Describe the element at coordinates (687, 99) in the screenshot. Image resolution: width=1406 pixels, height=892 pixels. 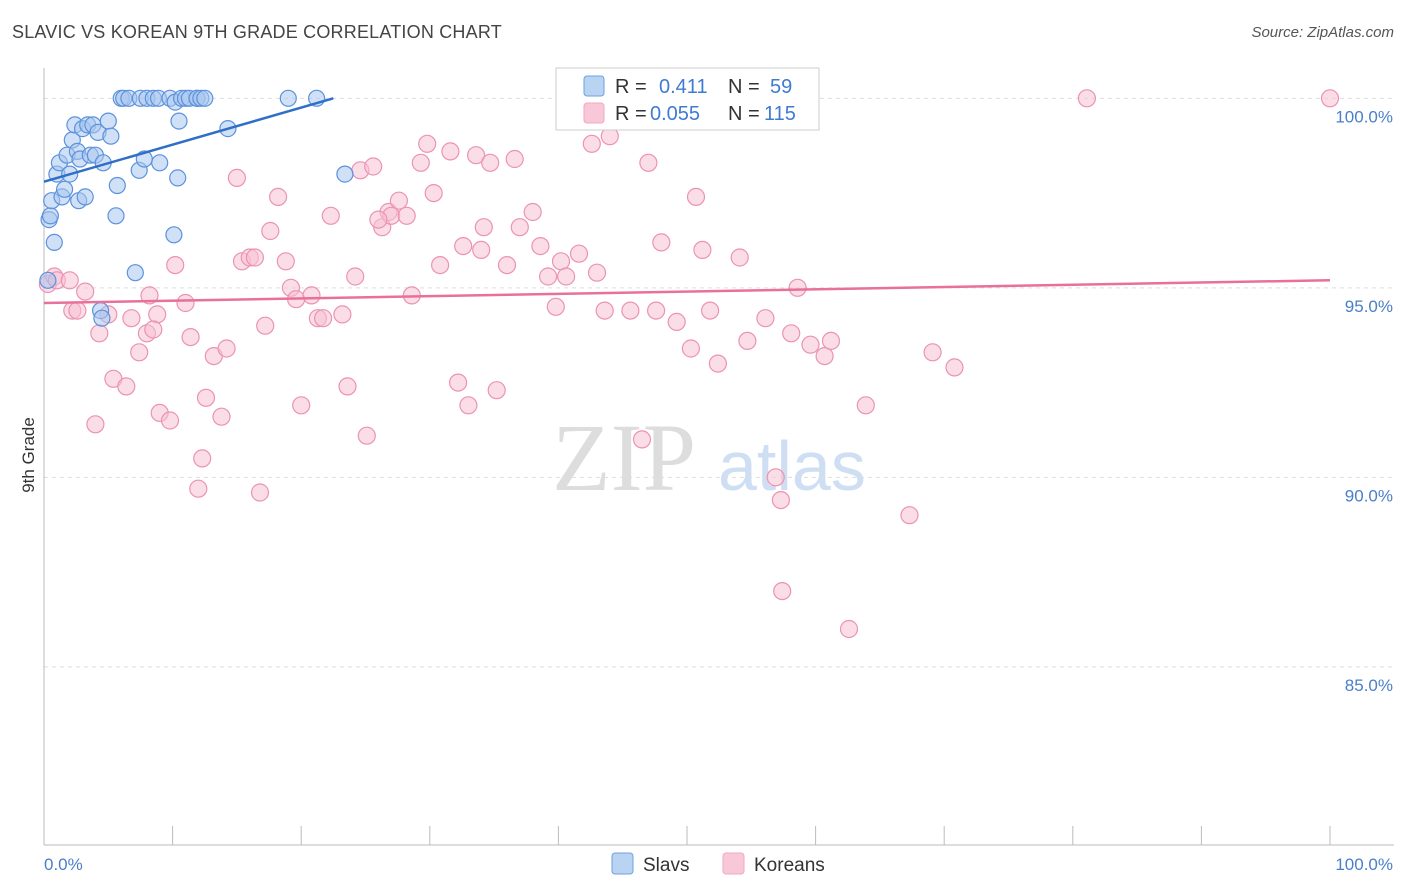
I see `stats-legend: R = 0.411 N = 59 R = 0.055 N = 115` at that location.